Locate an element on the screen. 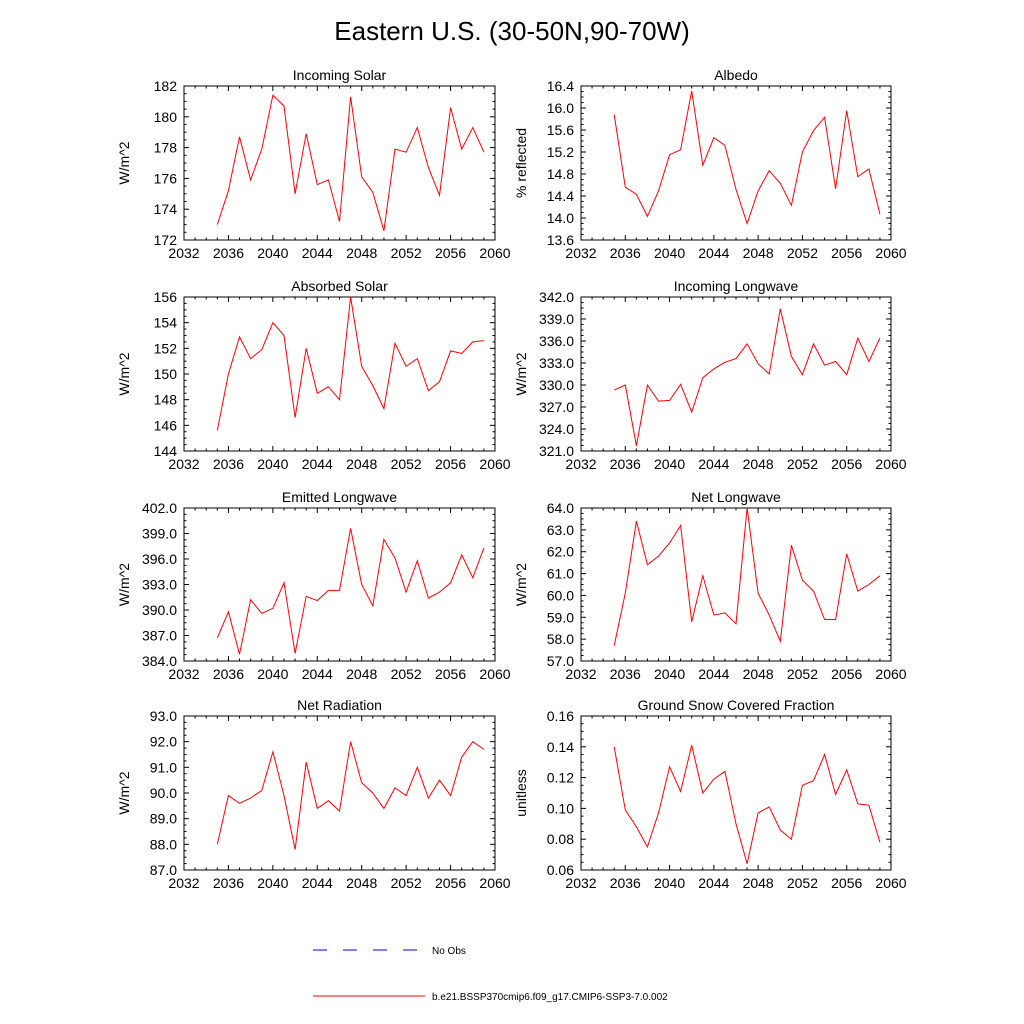 Image resolution: width=1024 pixels, height=1024 pixels. y-tick-label: 148 is located at coordinates (166, 400).